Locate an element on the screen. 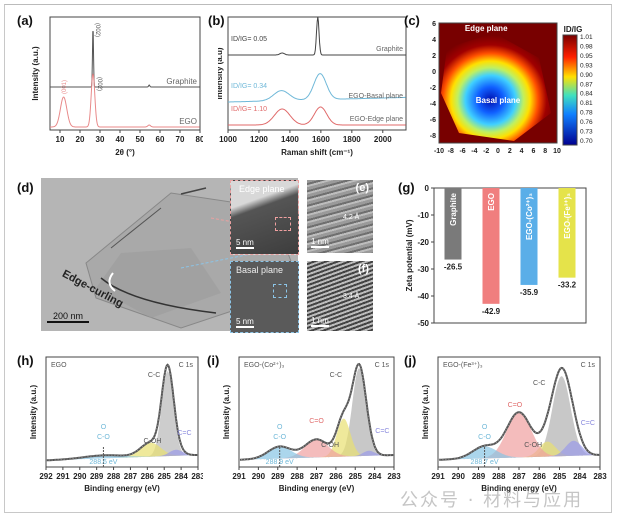 The image size is (617, 520). zeta-y-tick-label: -20 is located at coordinates (423, 242).